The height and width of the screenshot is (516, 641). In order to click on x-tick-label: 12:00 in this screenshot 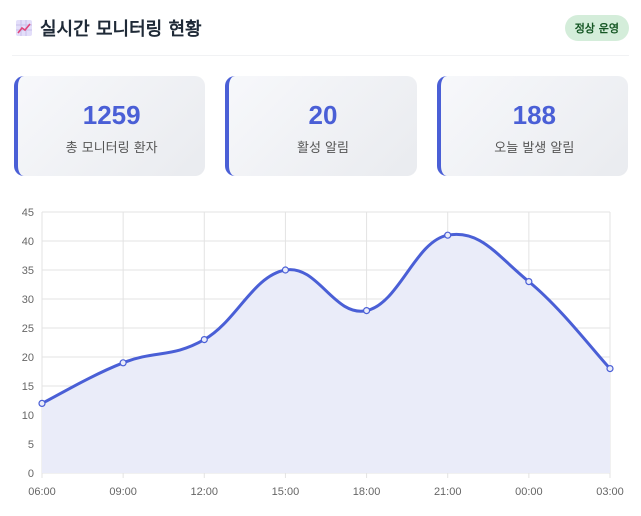, I will do `click(205, 492)`.